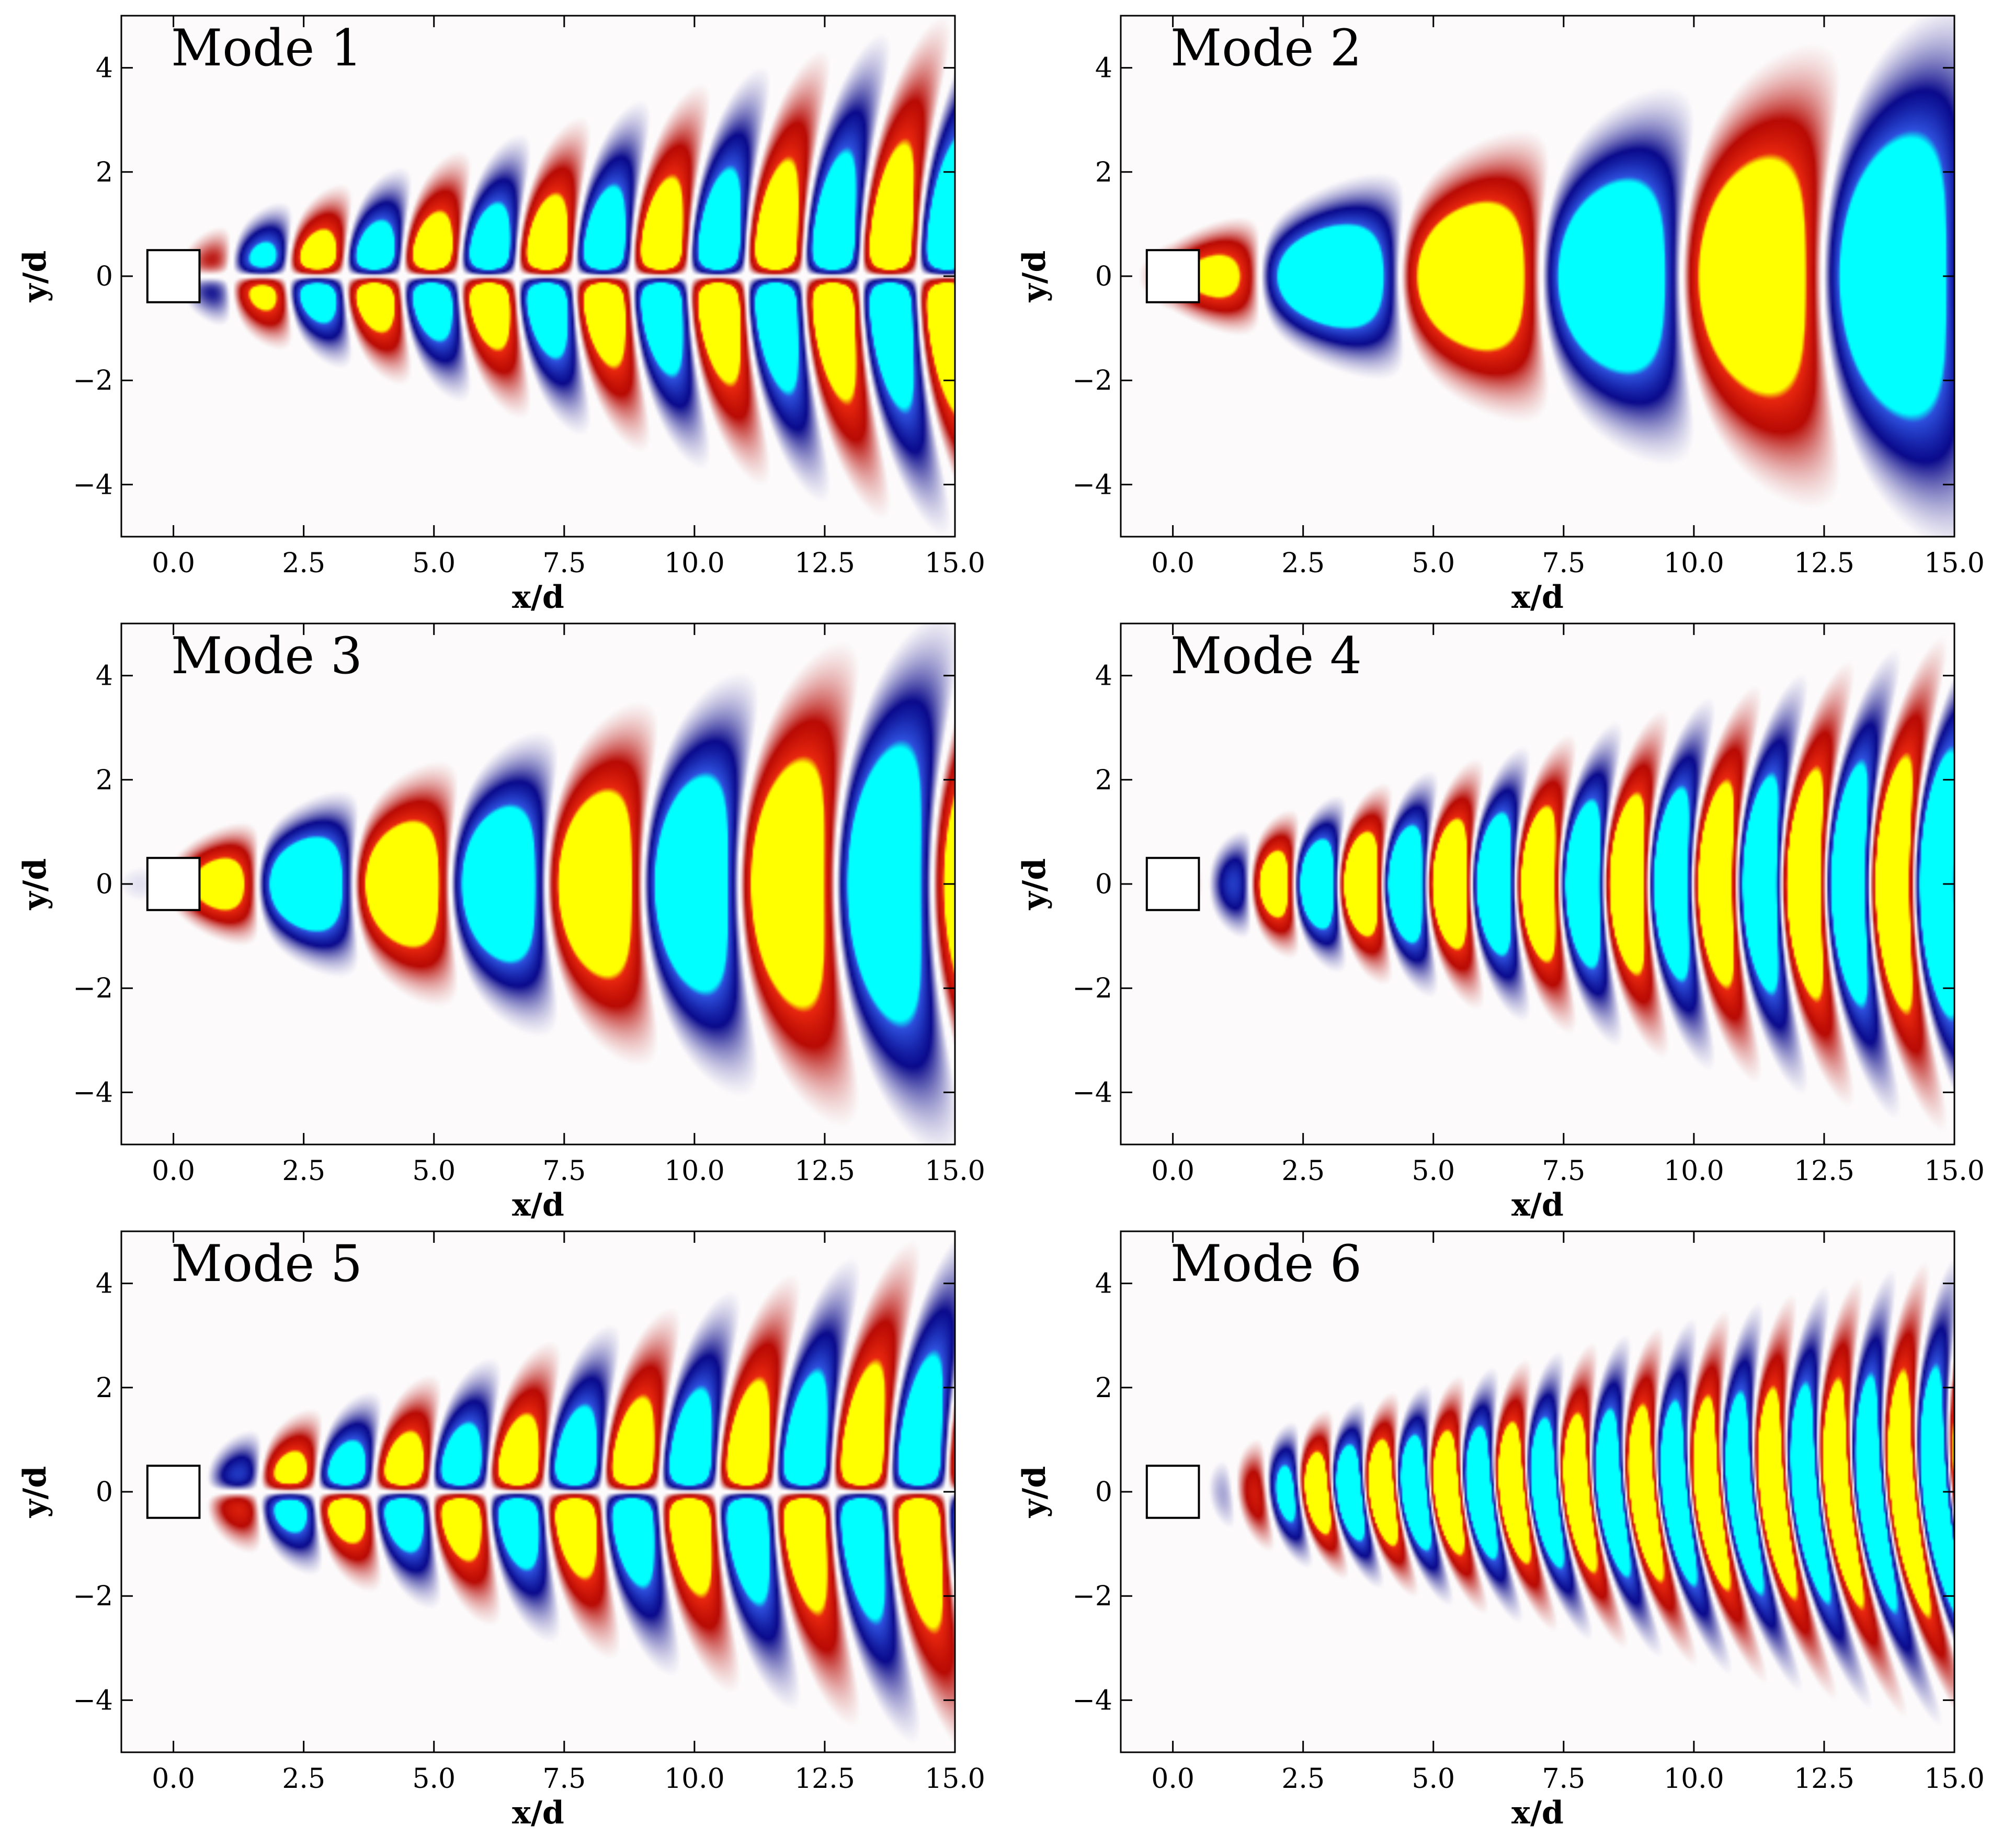 The image size is (1991, 1848). What do you see at coordinates (35, 1492) in the screenshot?
I see `mode-5-ylabel: y/d` at bounding box center [35, 1492].